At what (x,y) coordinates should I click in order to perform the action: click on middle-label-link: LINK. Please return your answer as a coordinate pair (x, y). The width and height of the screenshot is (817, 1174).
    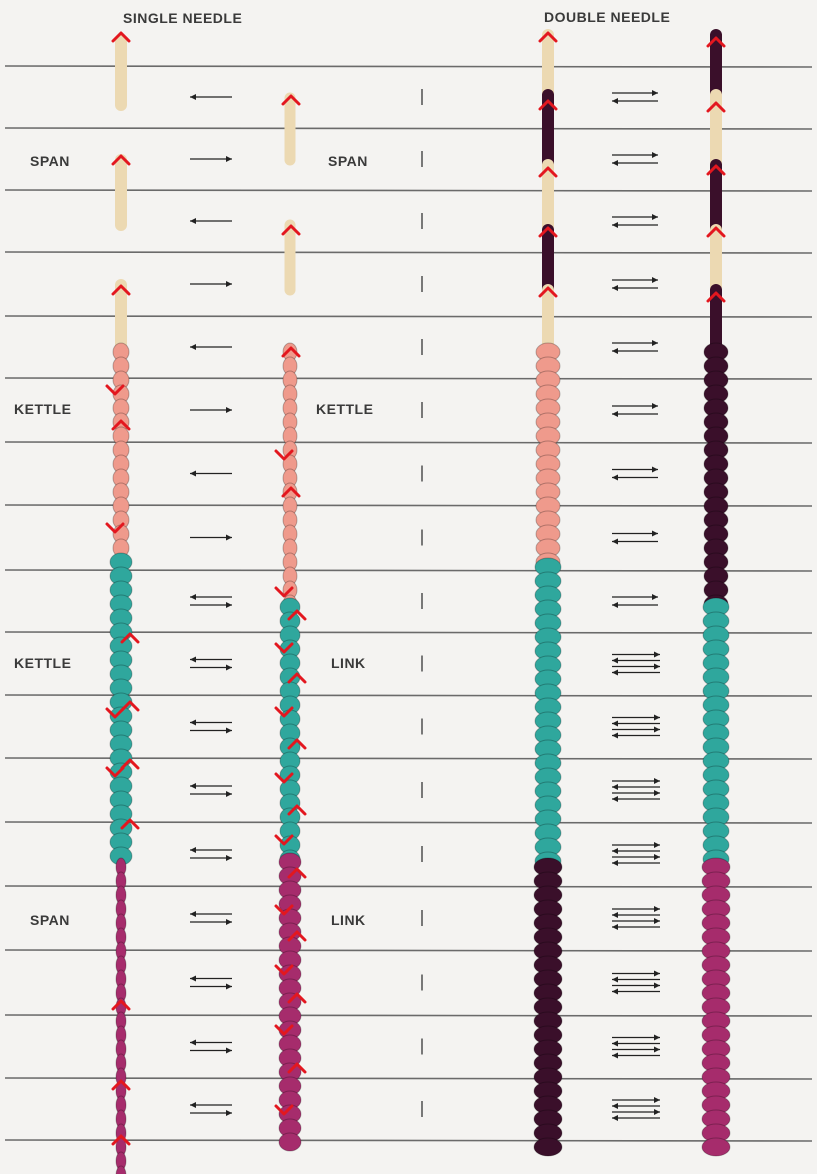
    Looking at the image, I should click on (348, 663).